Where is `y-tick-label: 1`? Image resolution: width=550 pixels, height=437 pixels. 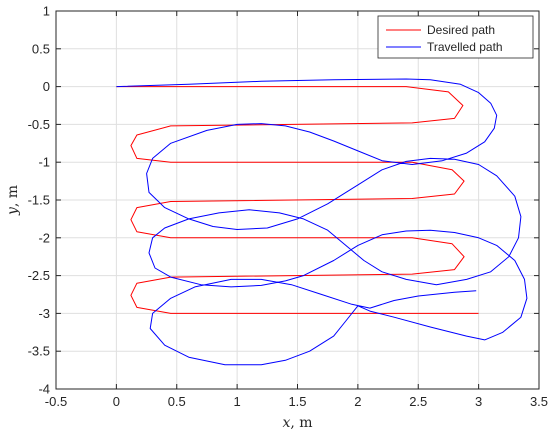
y-tick-label: 1 is located at coordinates (46, 11).